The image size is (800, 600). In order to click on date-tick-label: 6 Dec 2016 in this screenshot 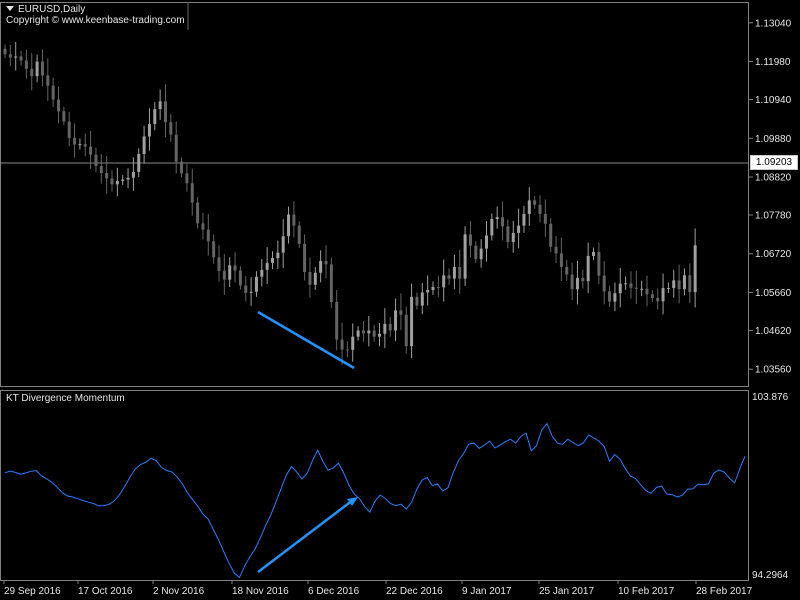, I will do `click(334, 591)`.